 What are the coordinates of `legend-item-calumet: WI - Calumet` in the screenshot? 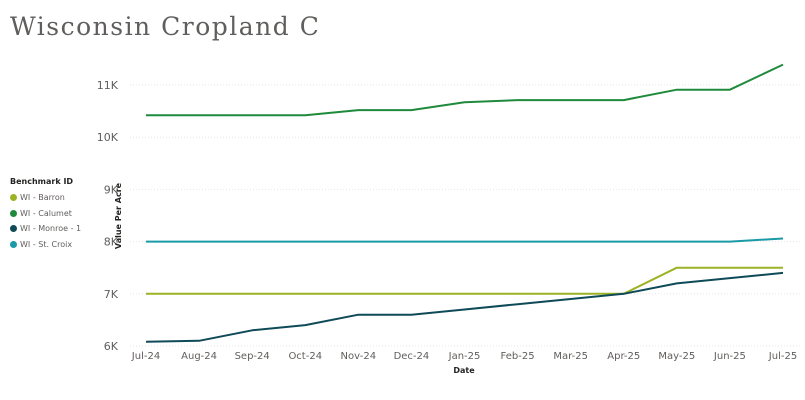 It's located at (45, 214).